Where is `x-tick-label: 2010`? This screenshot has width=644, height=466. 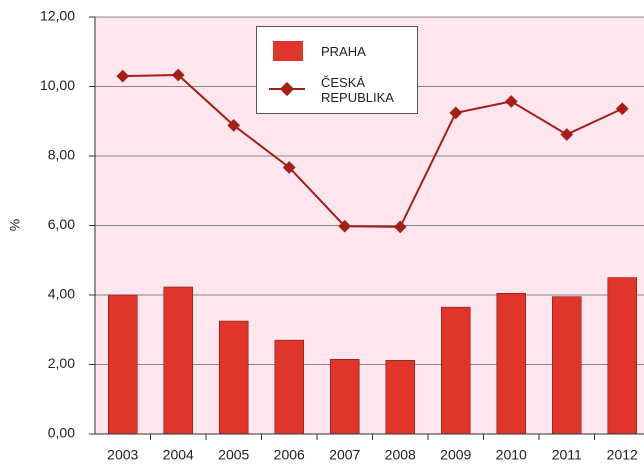 x-tick-label: 2010 is located at coordinates (511, 455).